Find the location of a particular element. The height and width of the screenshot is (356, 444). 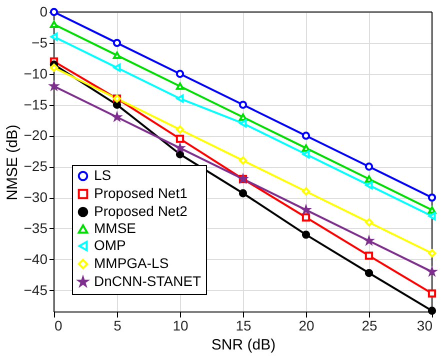

x-tick-label: 10 is located at coordinates (180, 326).